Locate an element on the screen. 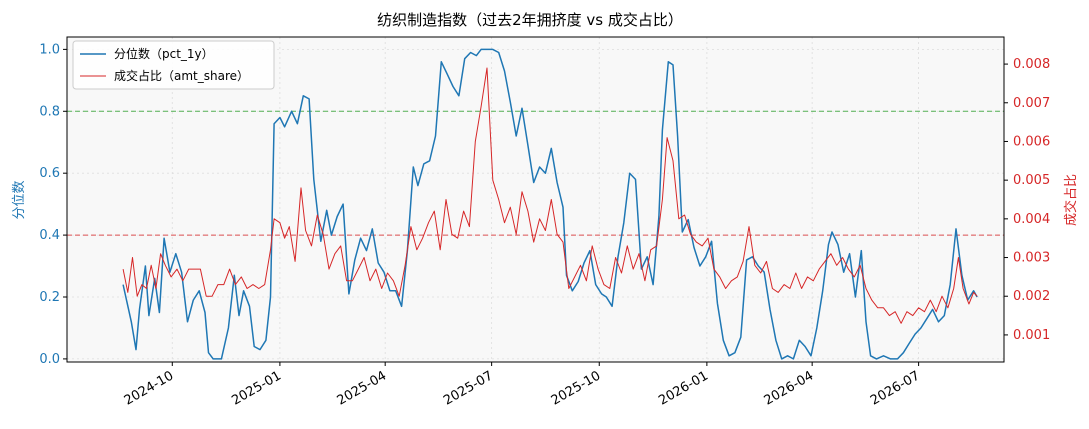 This screenshot has width=1089, height=429. legend-label-amt: 成交占比（amt_share） is located at coordinates (181, 75).